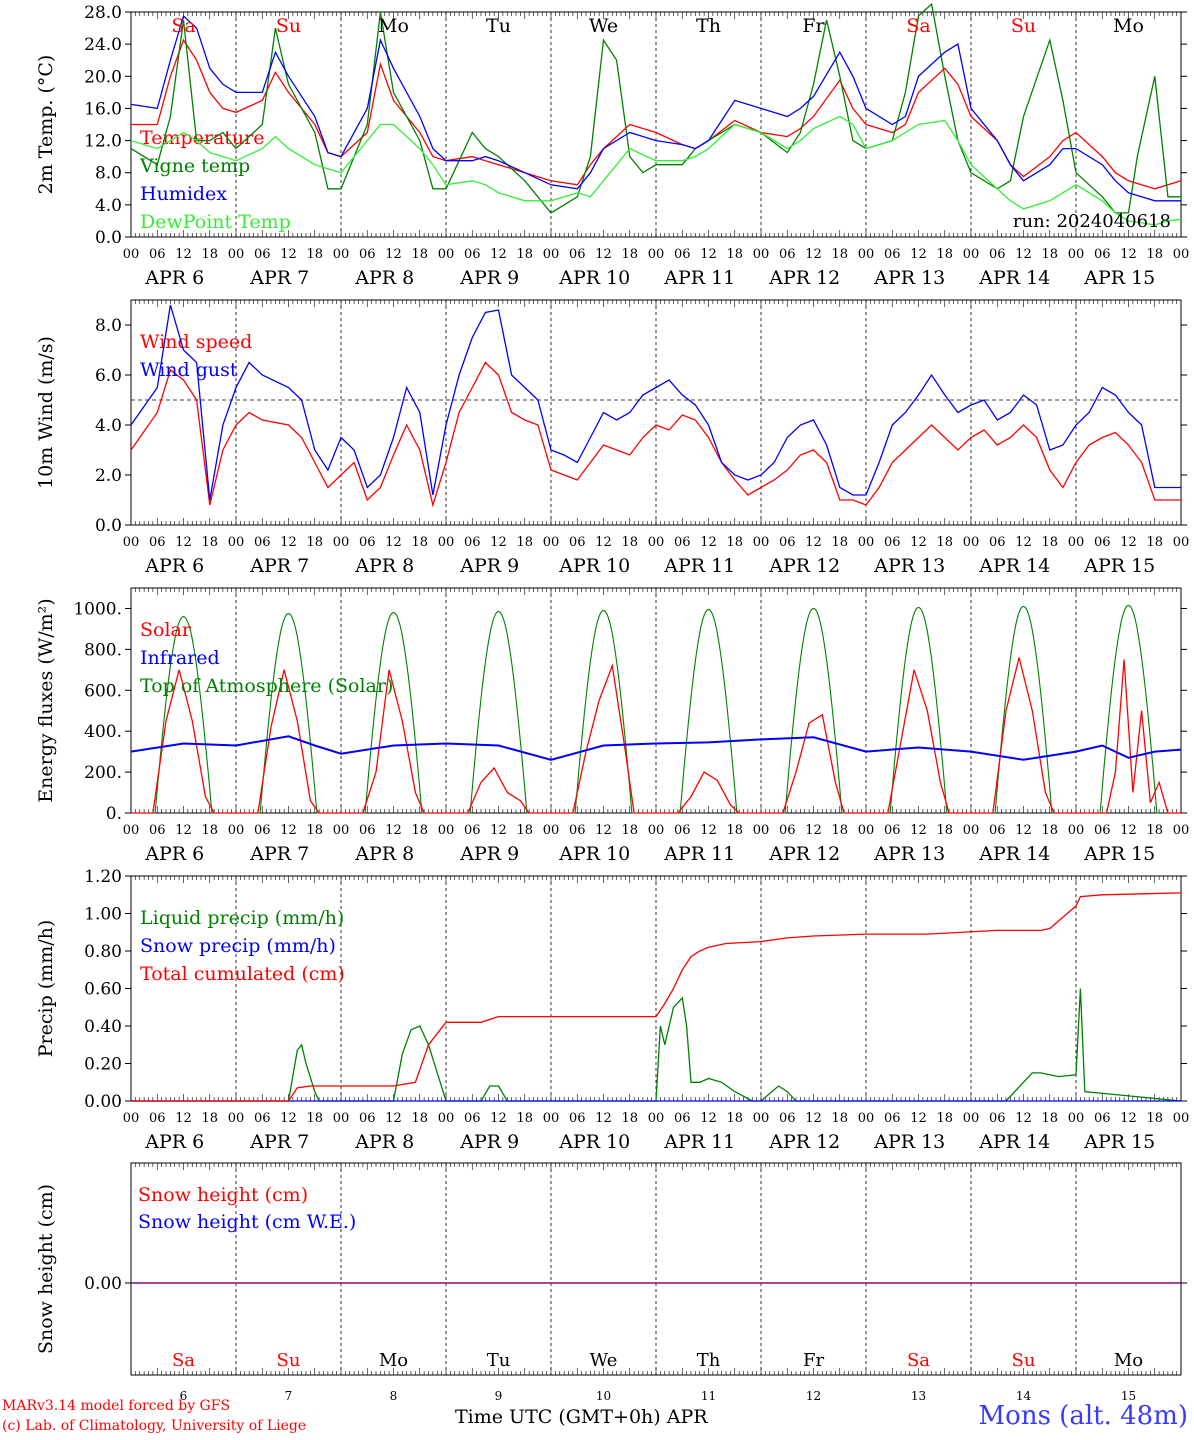  I want to click on wind-day-label: APR 12, so click(804, 566).